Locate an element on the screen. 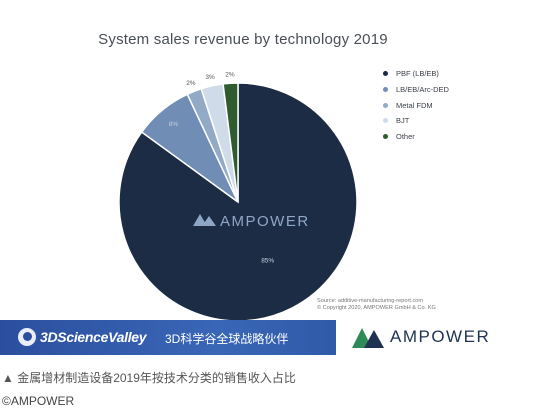 The width and height of the screenshot is (542, 415). slice-labels: 85% 8% 2% 3% 2% is located at coordinates (222, 167).